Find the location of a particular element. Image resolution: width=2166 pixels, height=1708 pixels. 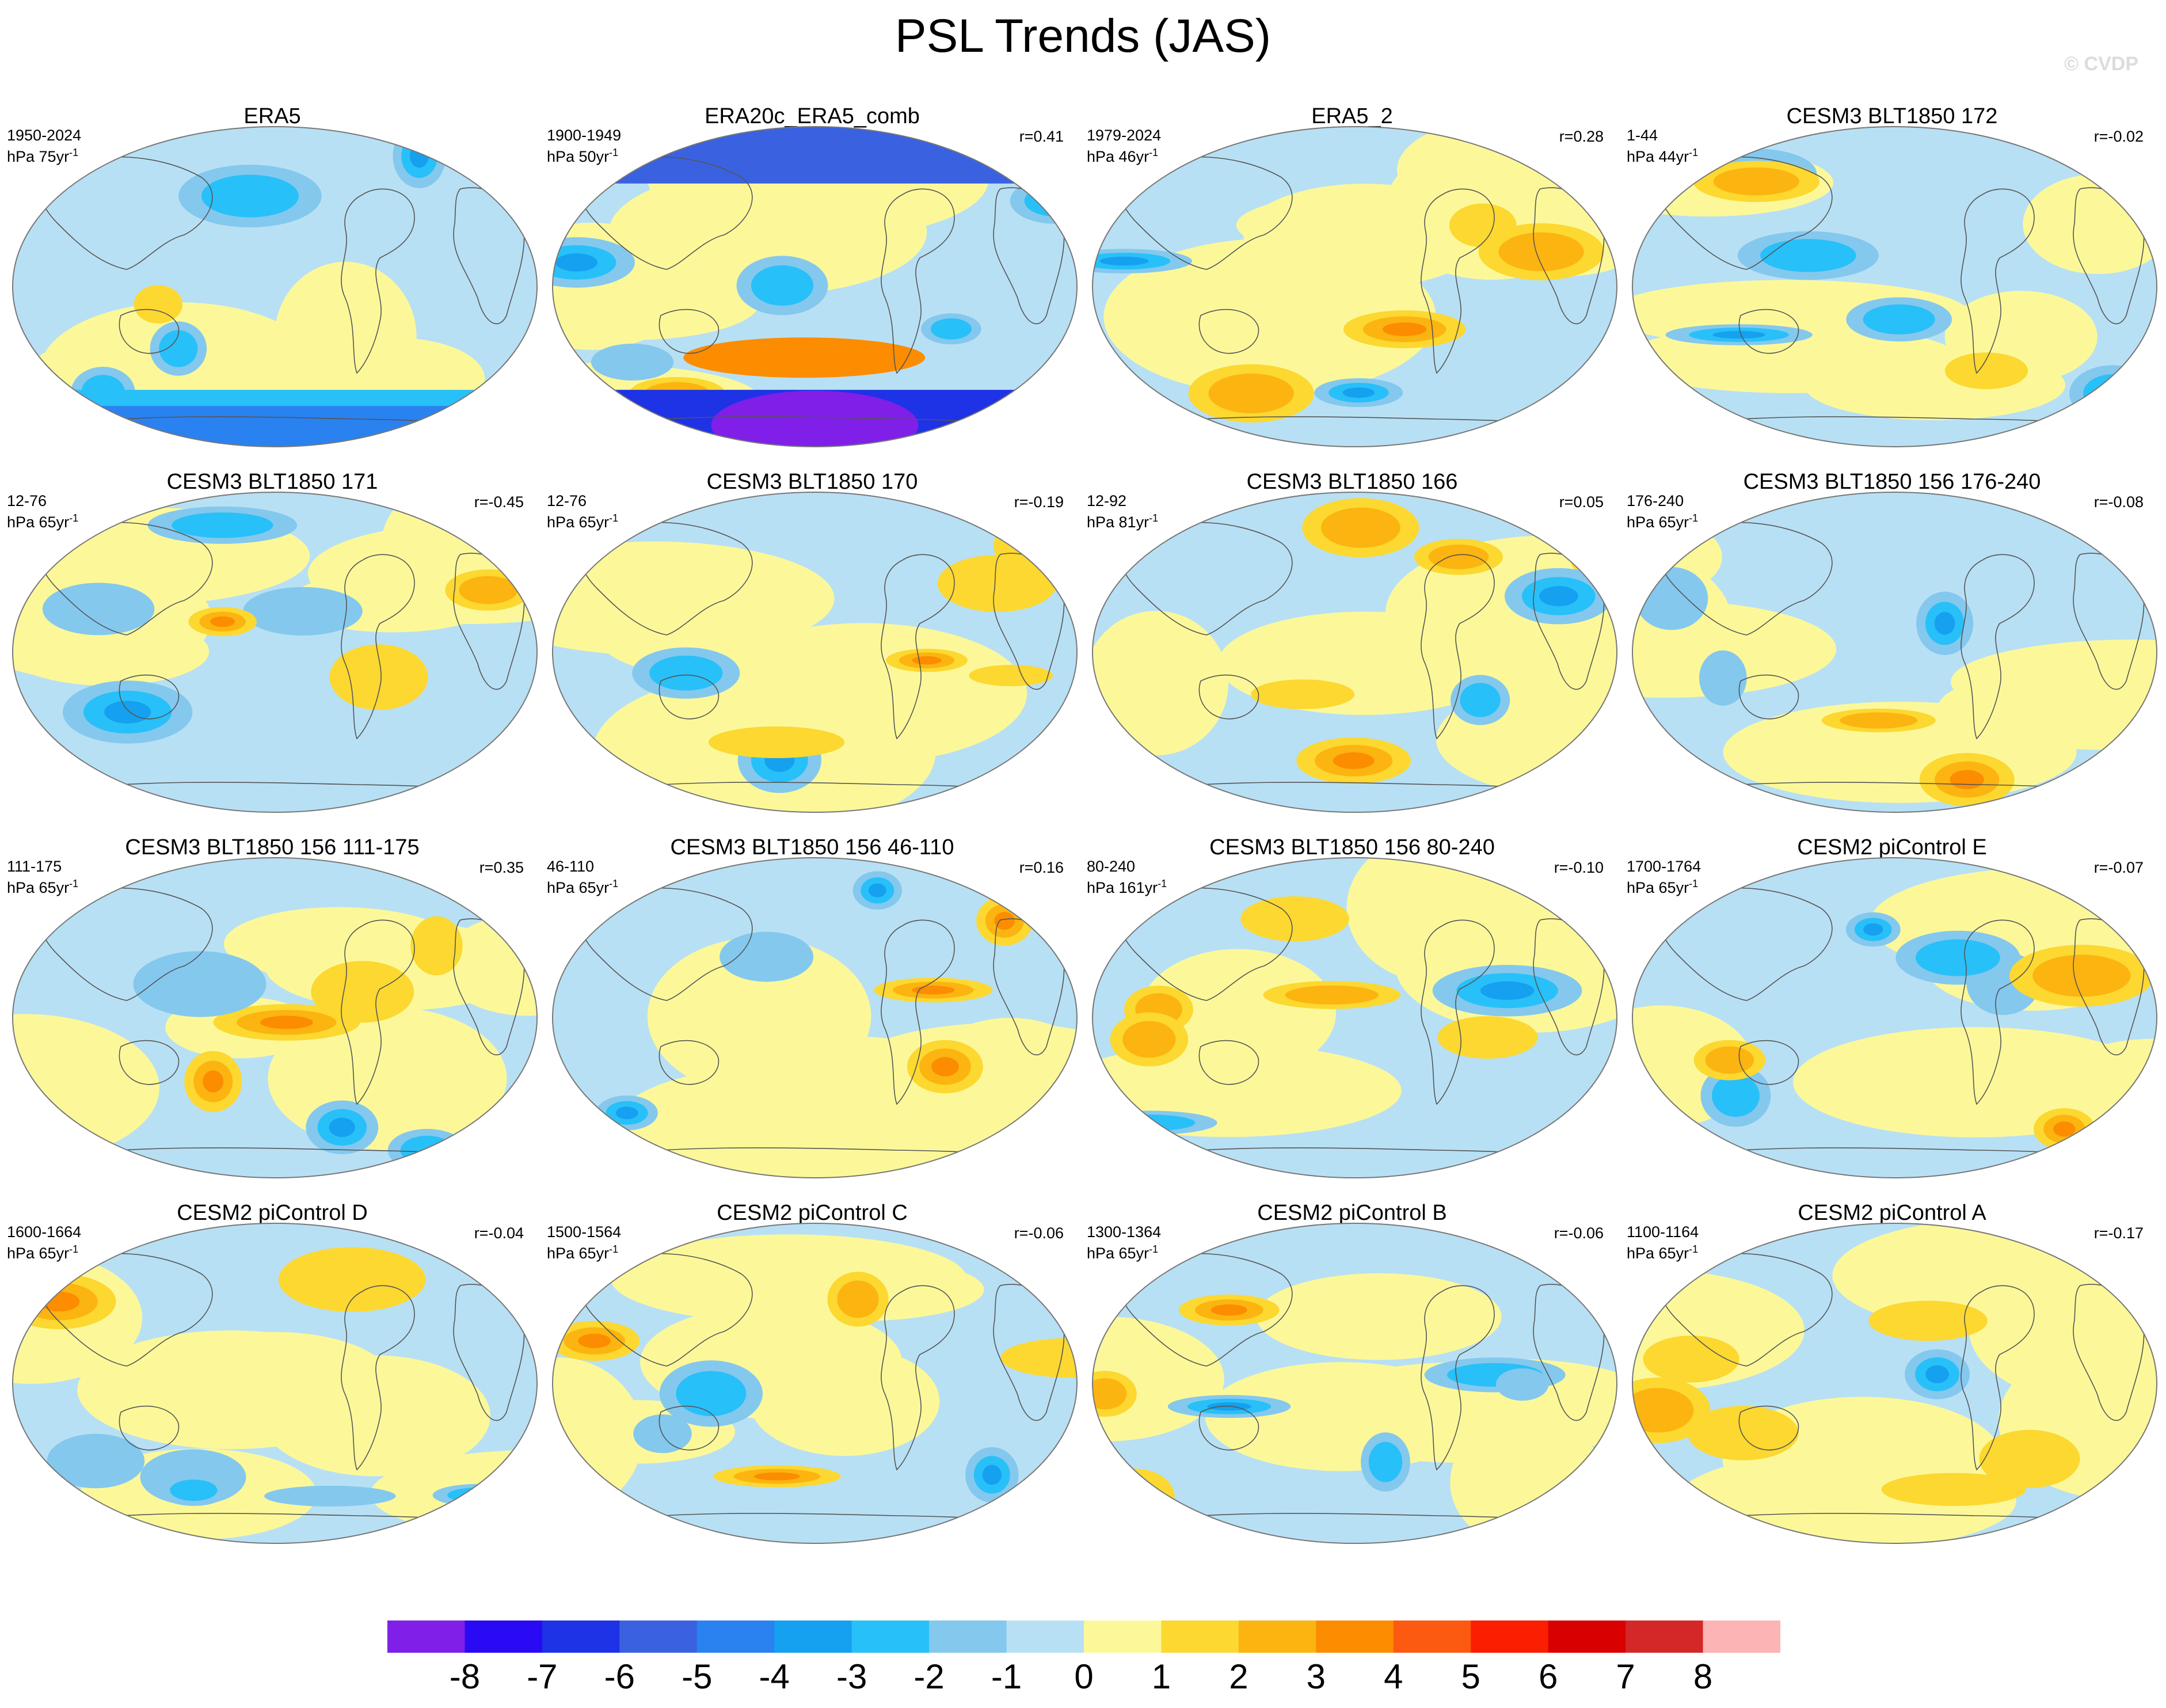

panel-correlation: r=-0.45 is located at coordinates (499, 502).